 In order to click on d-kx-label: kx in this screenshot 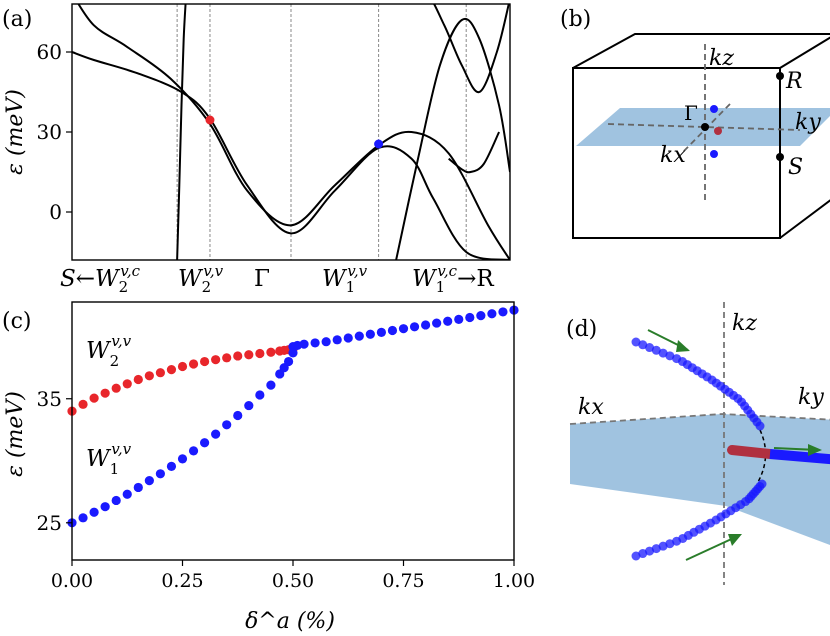, I will do `click(591, 407)`.